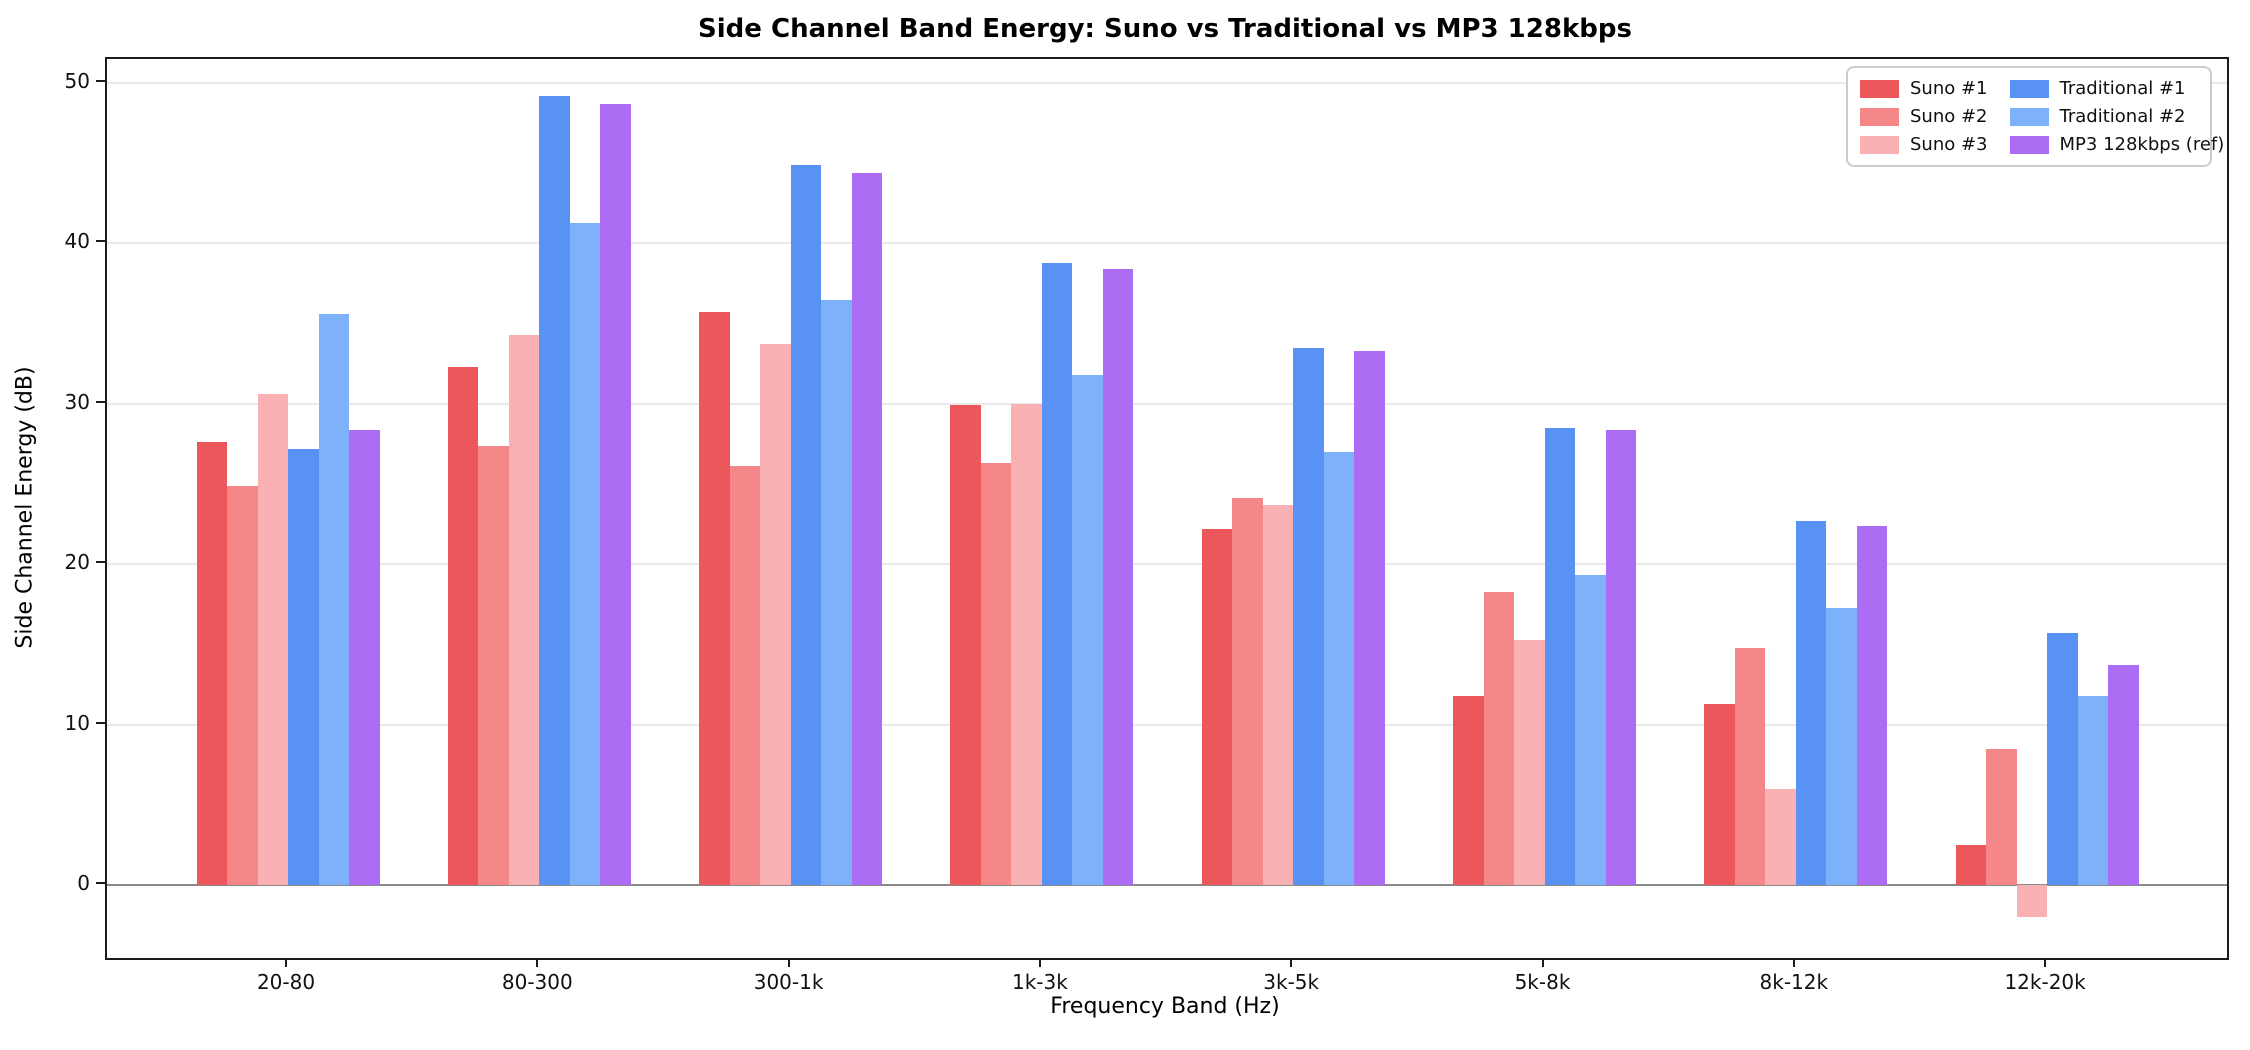 The width and height of the screenshot is (2250, 1050). I want to click on y-tick-label-0: 0, so click(83, 883).